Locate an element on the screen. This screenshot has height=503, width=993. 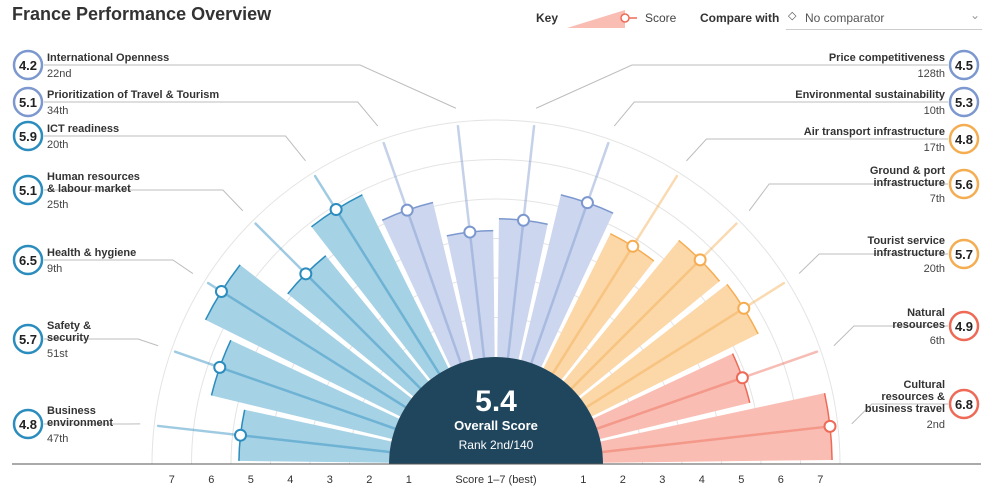
pillar-rank: 22nd is located at coordinates (59, 74).